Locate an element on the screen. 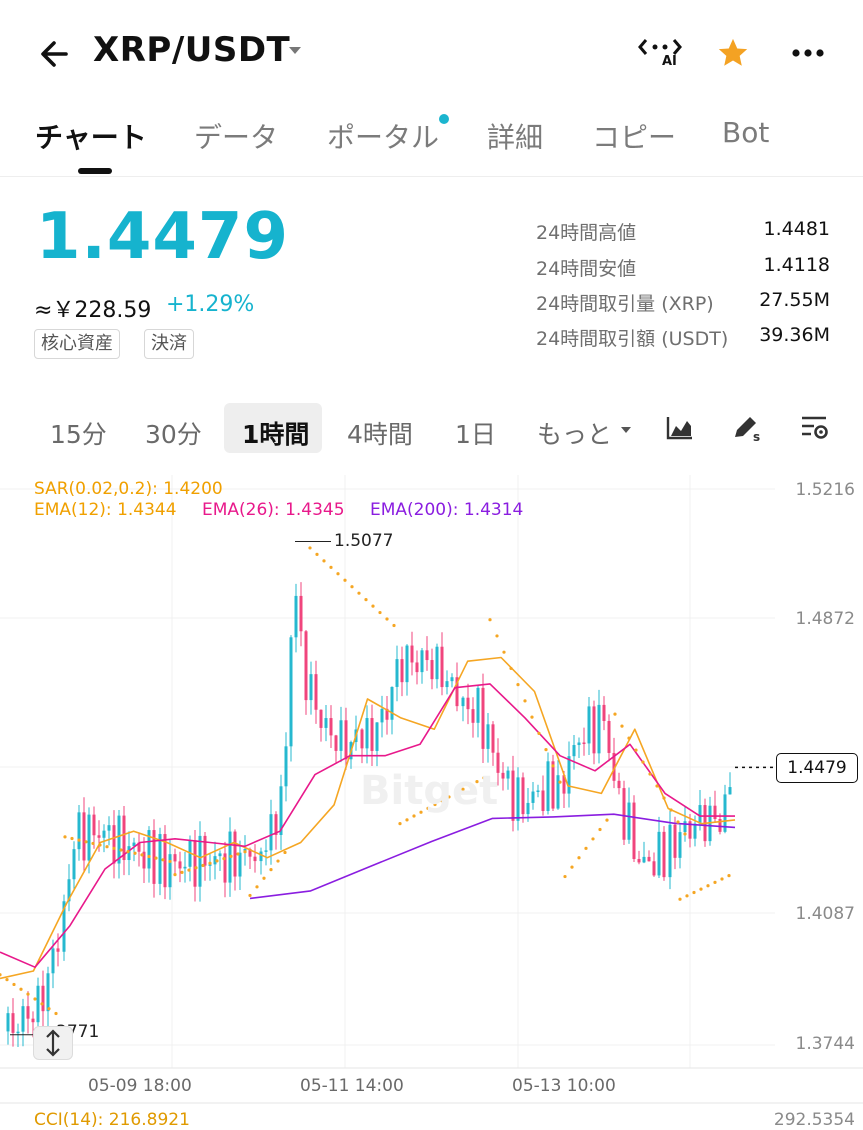 The width and height of the screenshot is (863, 1130). tab-data: データ is located at coordinates (236, 137).